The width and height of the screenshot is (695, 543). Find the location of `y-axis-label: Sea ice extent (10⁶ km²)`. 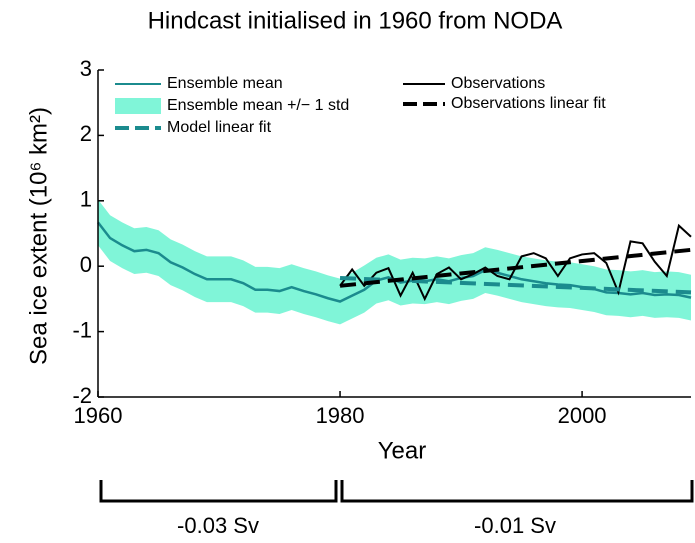

y-axis-label: Sea ice extent (10⁶ km²) is located at coordinates (38, 236).